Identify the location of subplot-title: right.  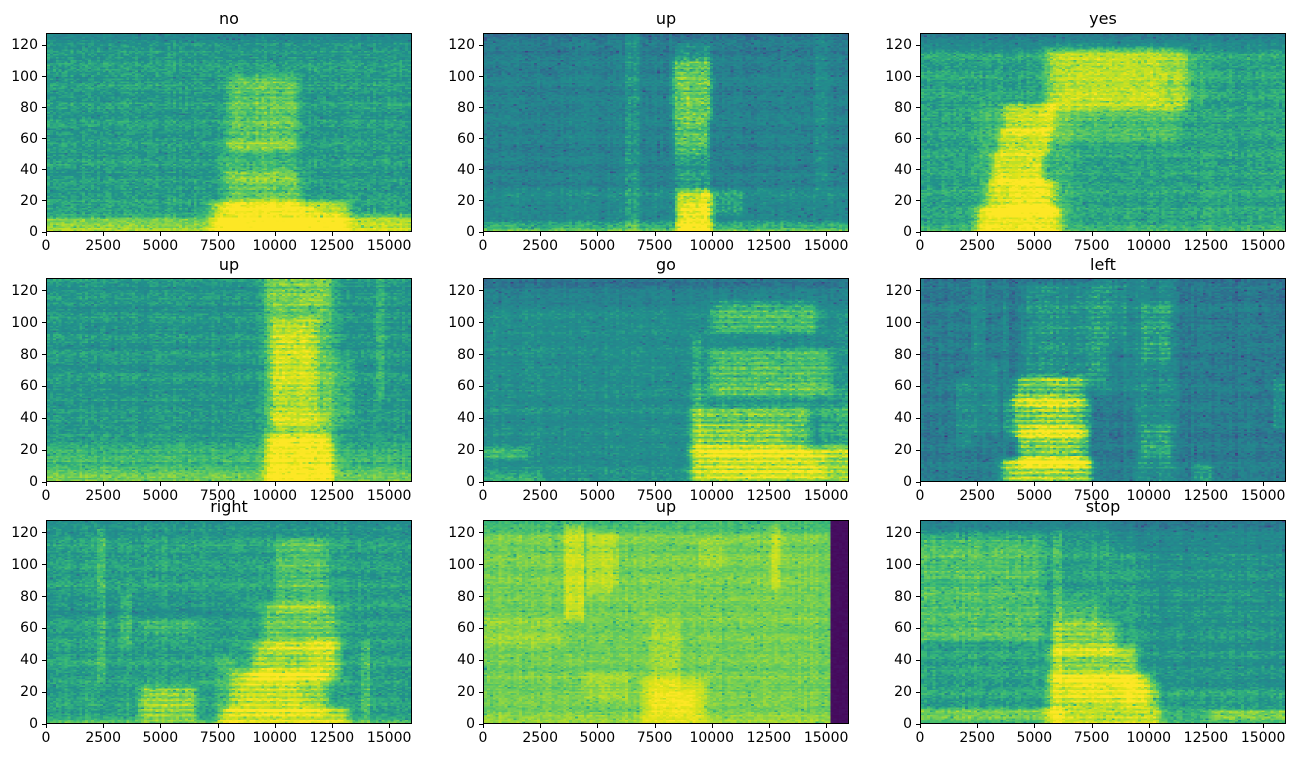
(229, 506).